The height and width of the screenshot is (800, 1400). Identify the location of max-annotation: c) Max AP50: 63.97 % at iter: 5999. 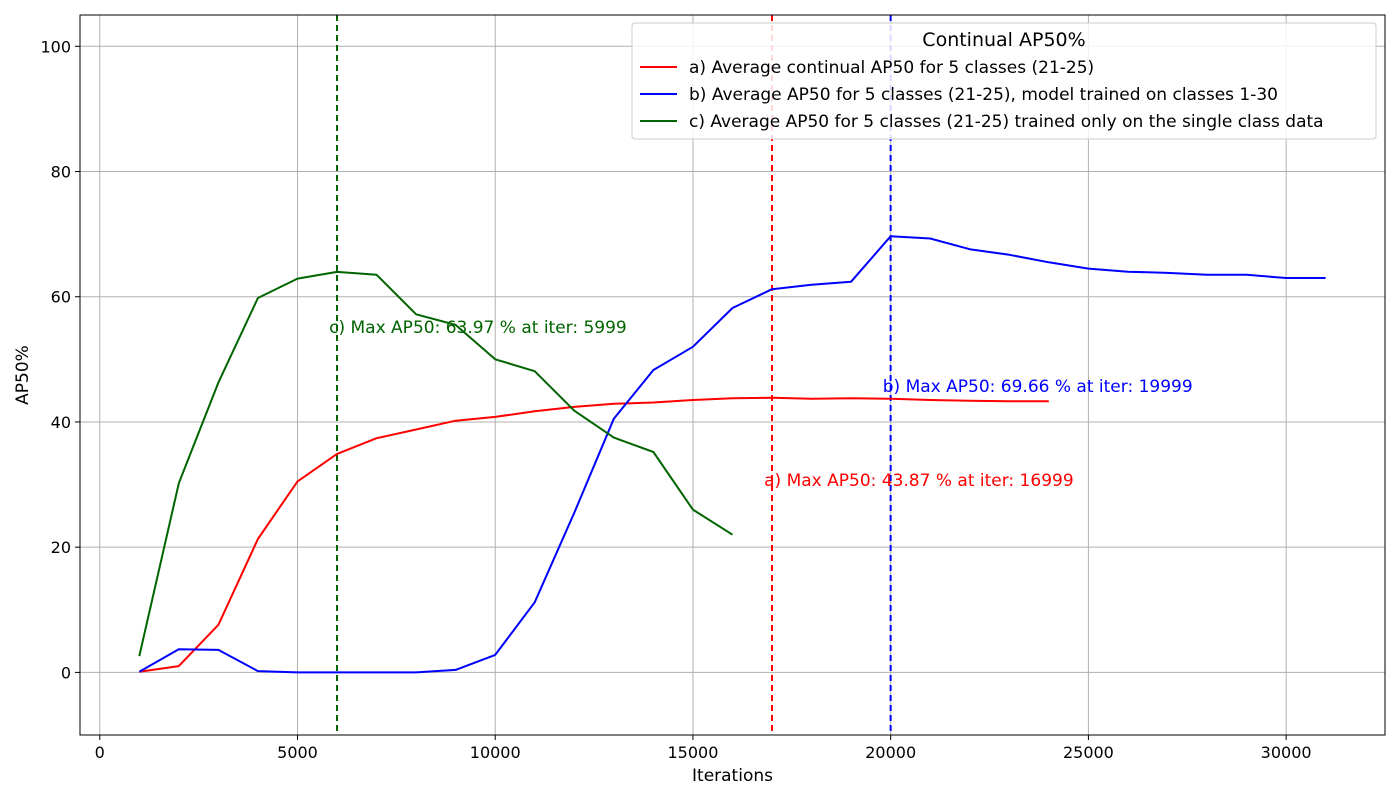
(478, 328).